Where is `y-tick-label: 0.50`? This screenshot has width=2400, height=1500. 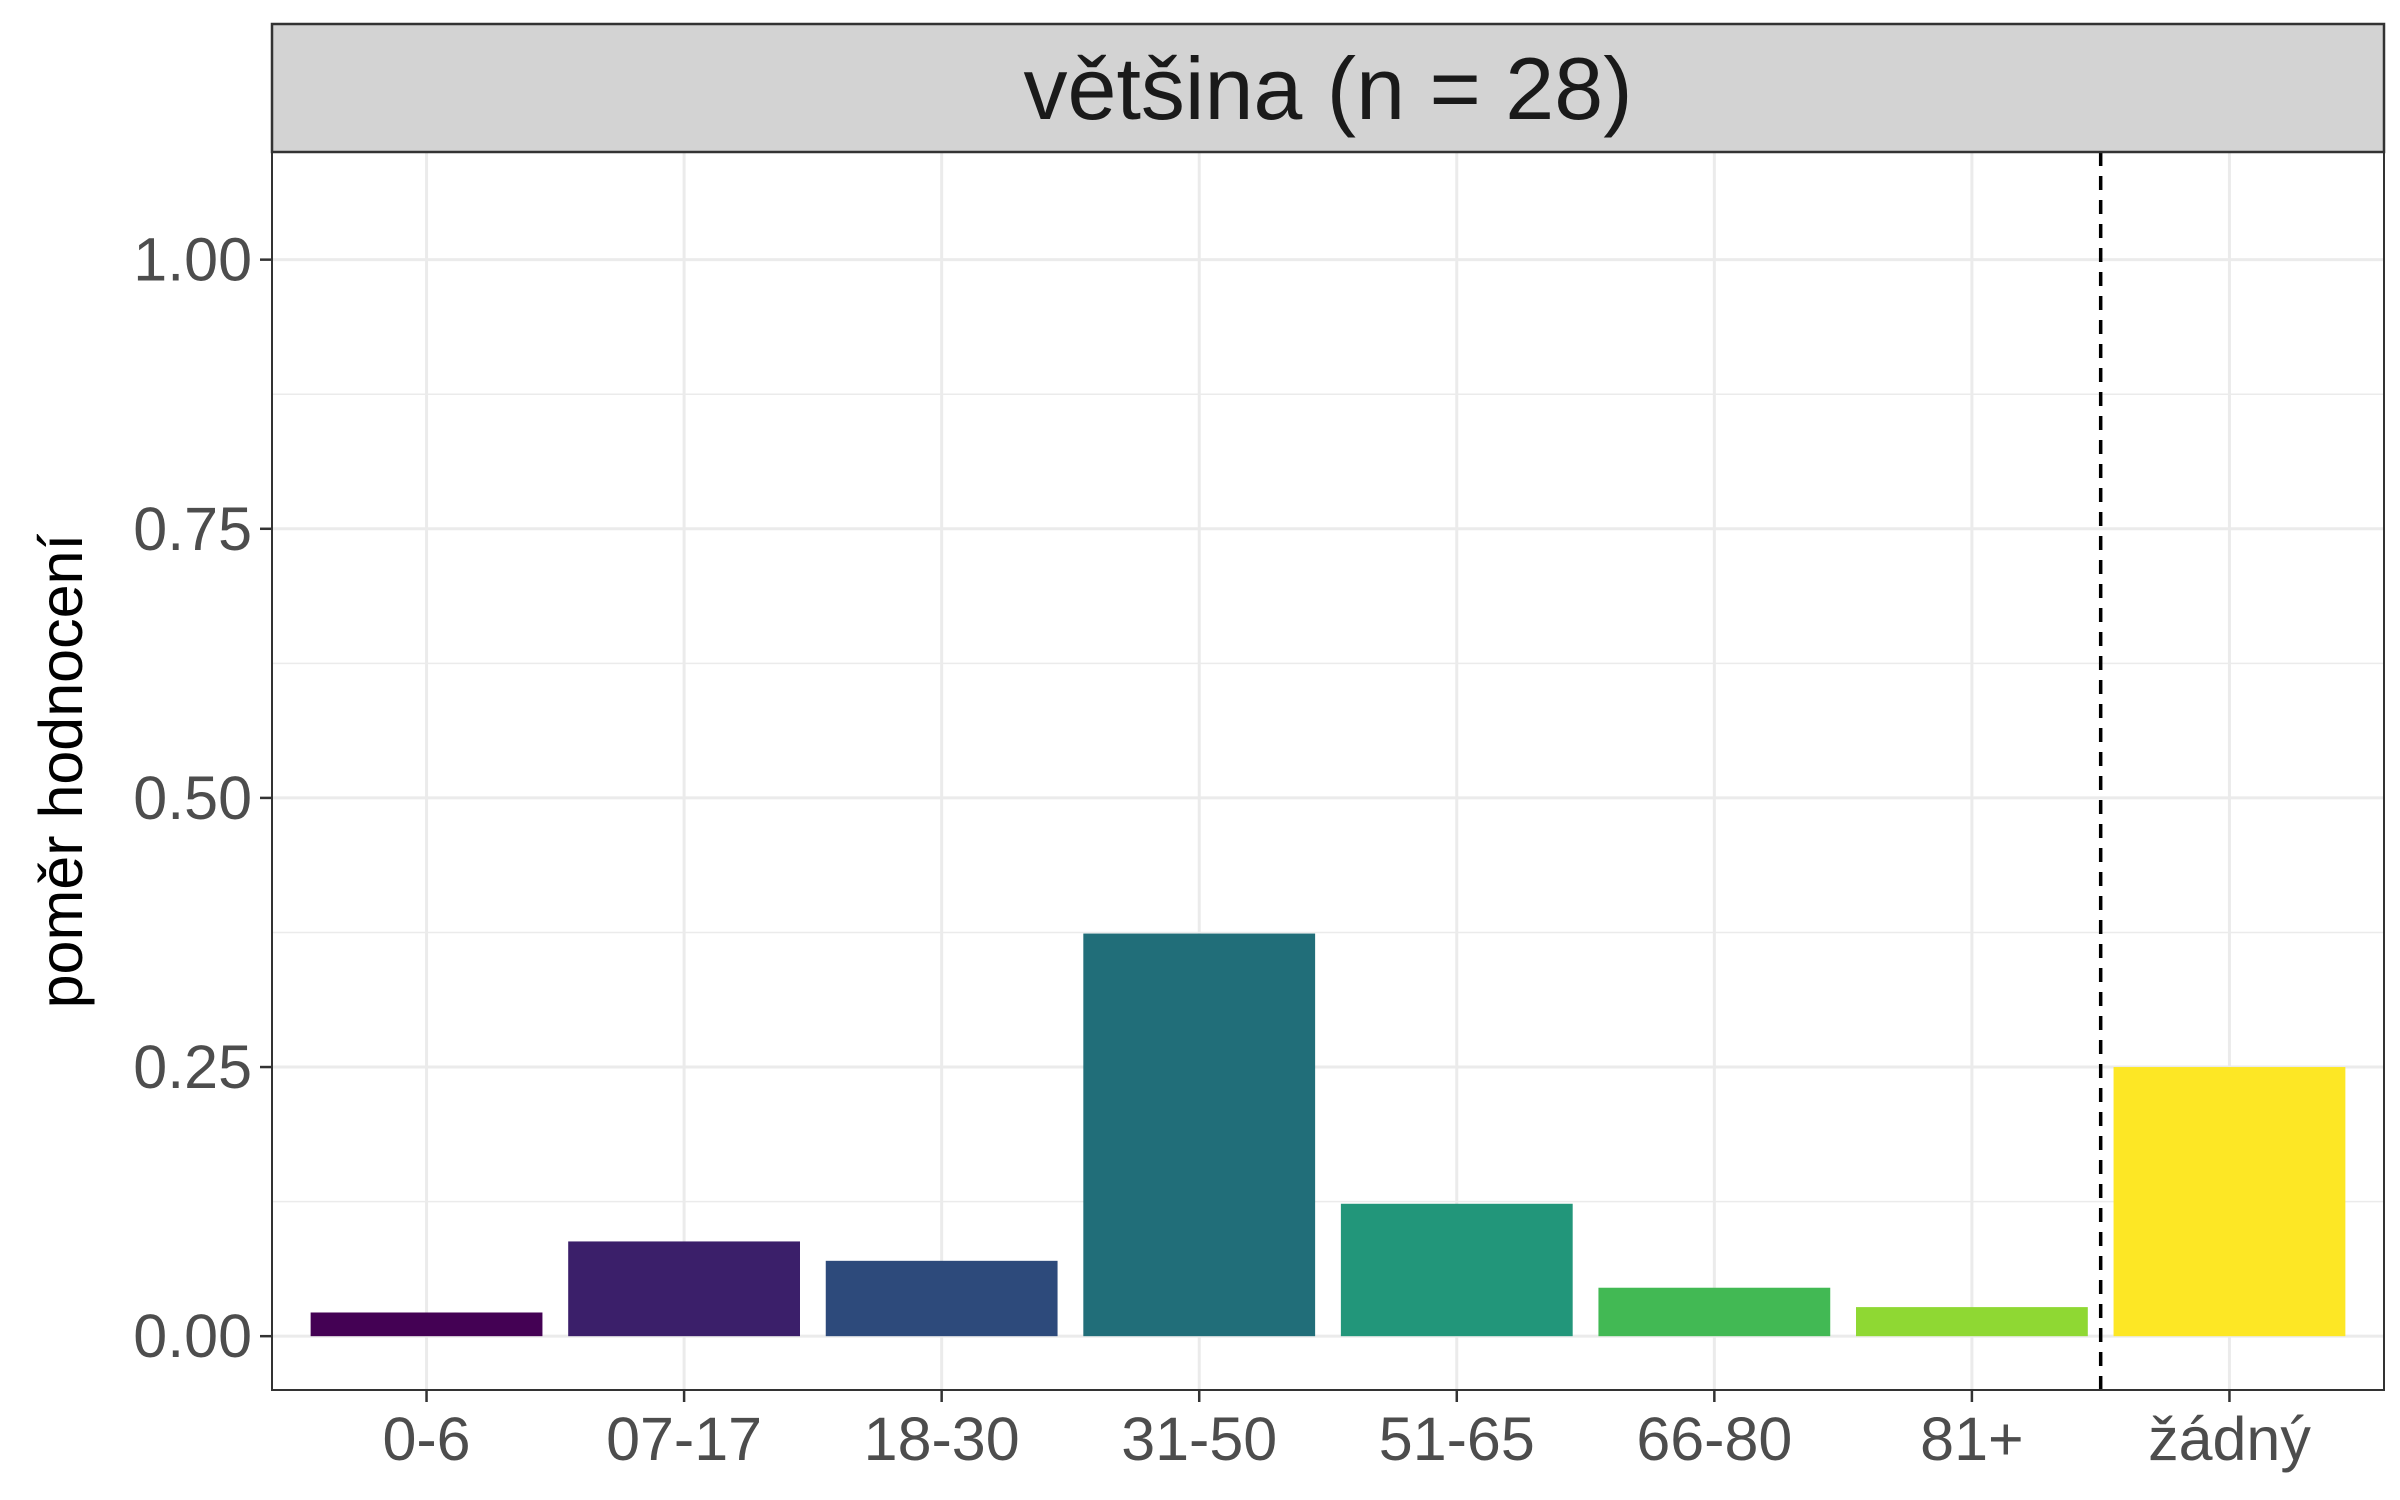
y-tick-label: 0.50 is located at coordinates (192, 798).